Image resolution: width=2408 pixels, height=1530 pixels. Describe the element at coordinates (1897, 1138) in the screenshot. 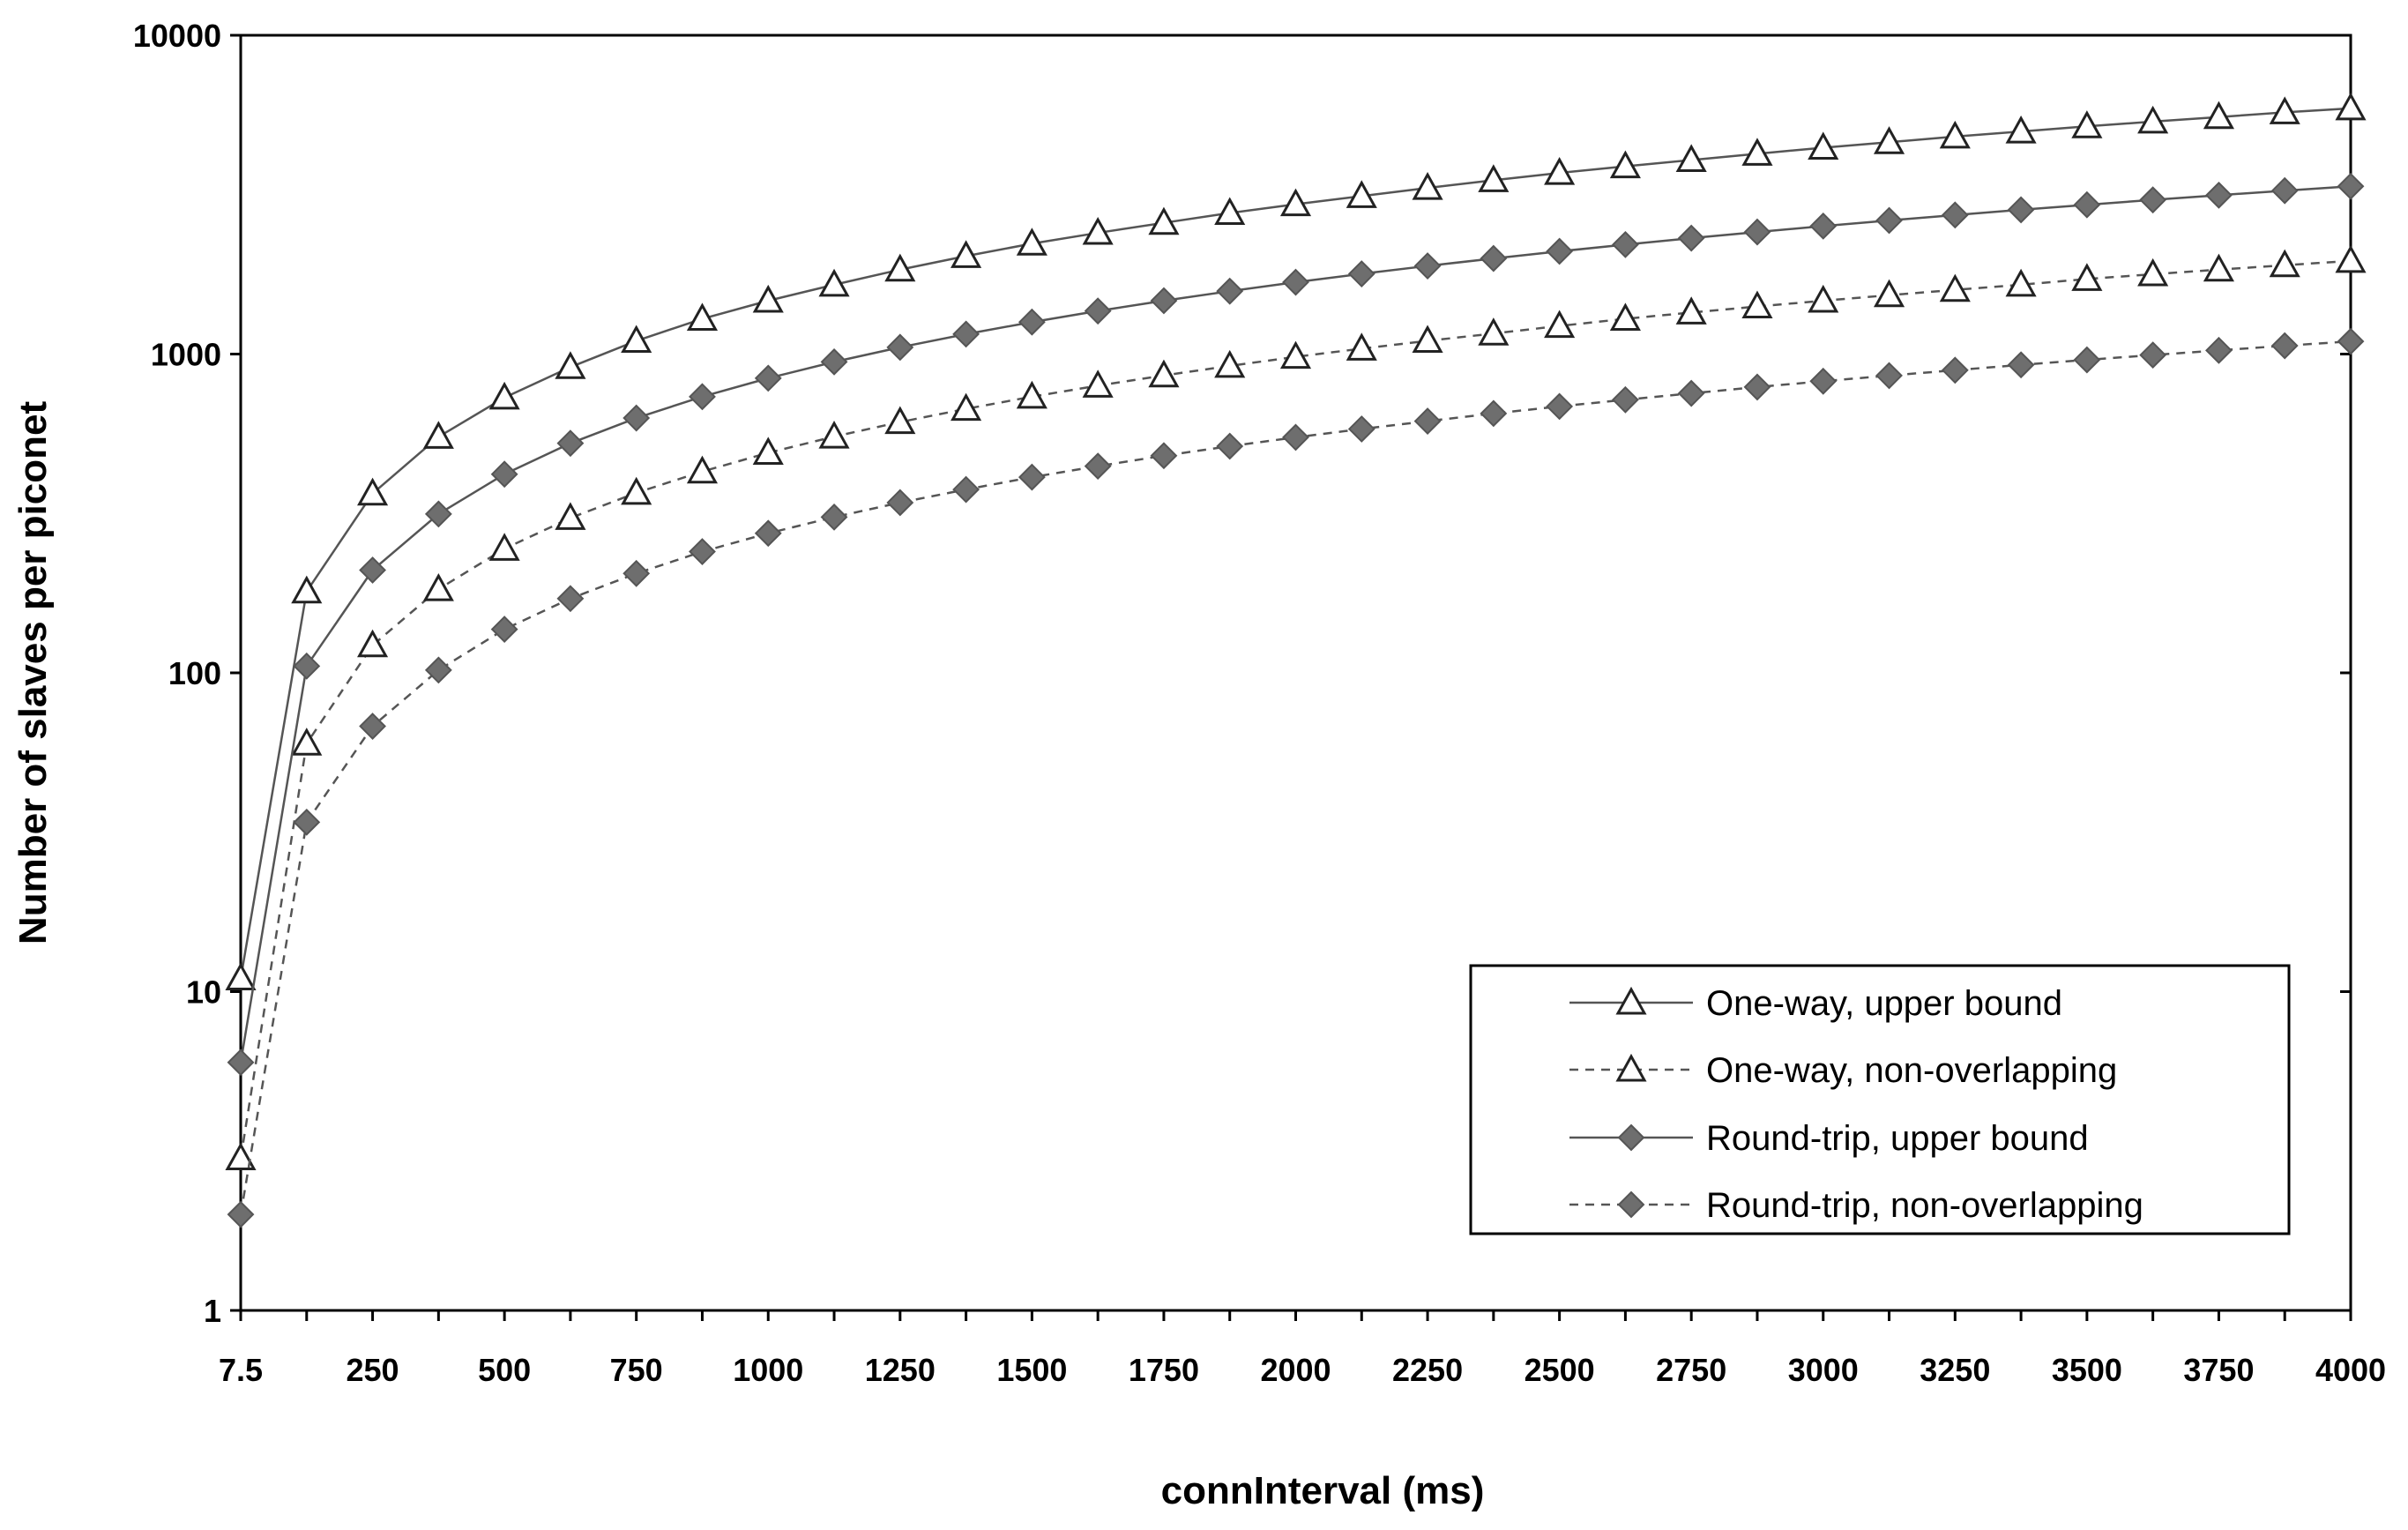

I see `legend-label: Round-trip, upper bound` at that location.